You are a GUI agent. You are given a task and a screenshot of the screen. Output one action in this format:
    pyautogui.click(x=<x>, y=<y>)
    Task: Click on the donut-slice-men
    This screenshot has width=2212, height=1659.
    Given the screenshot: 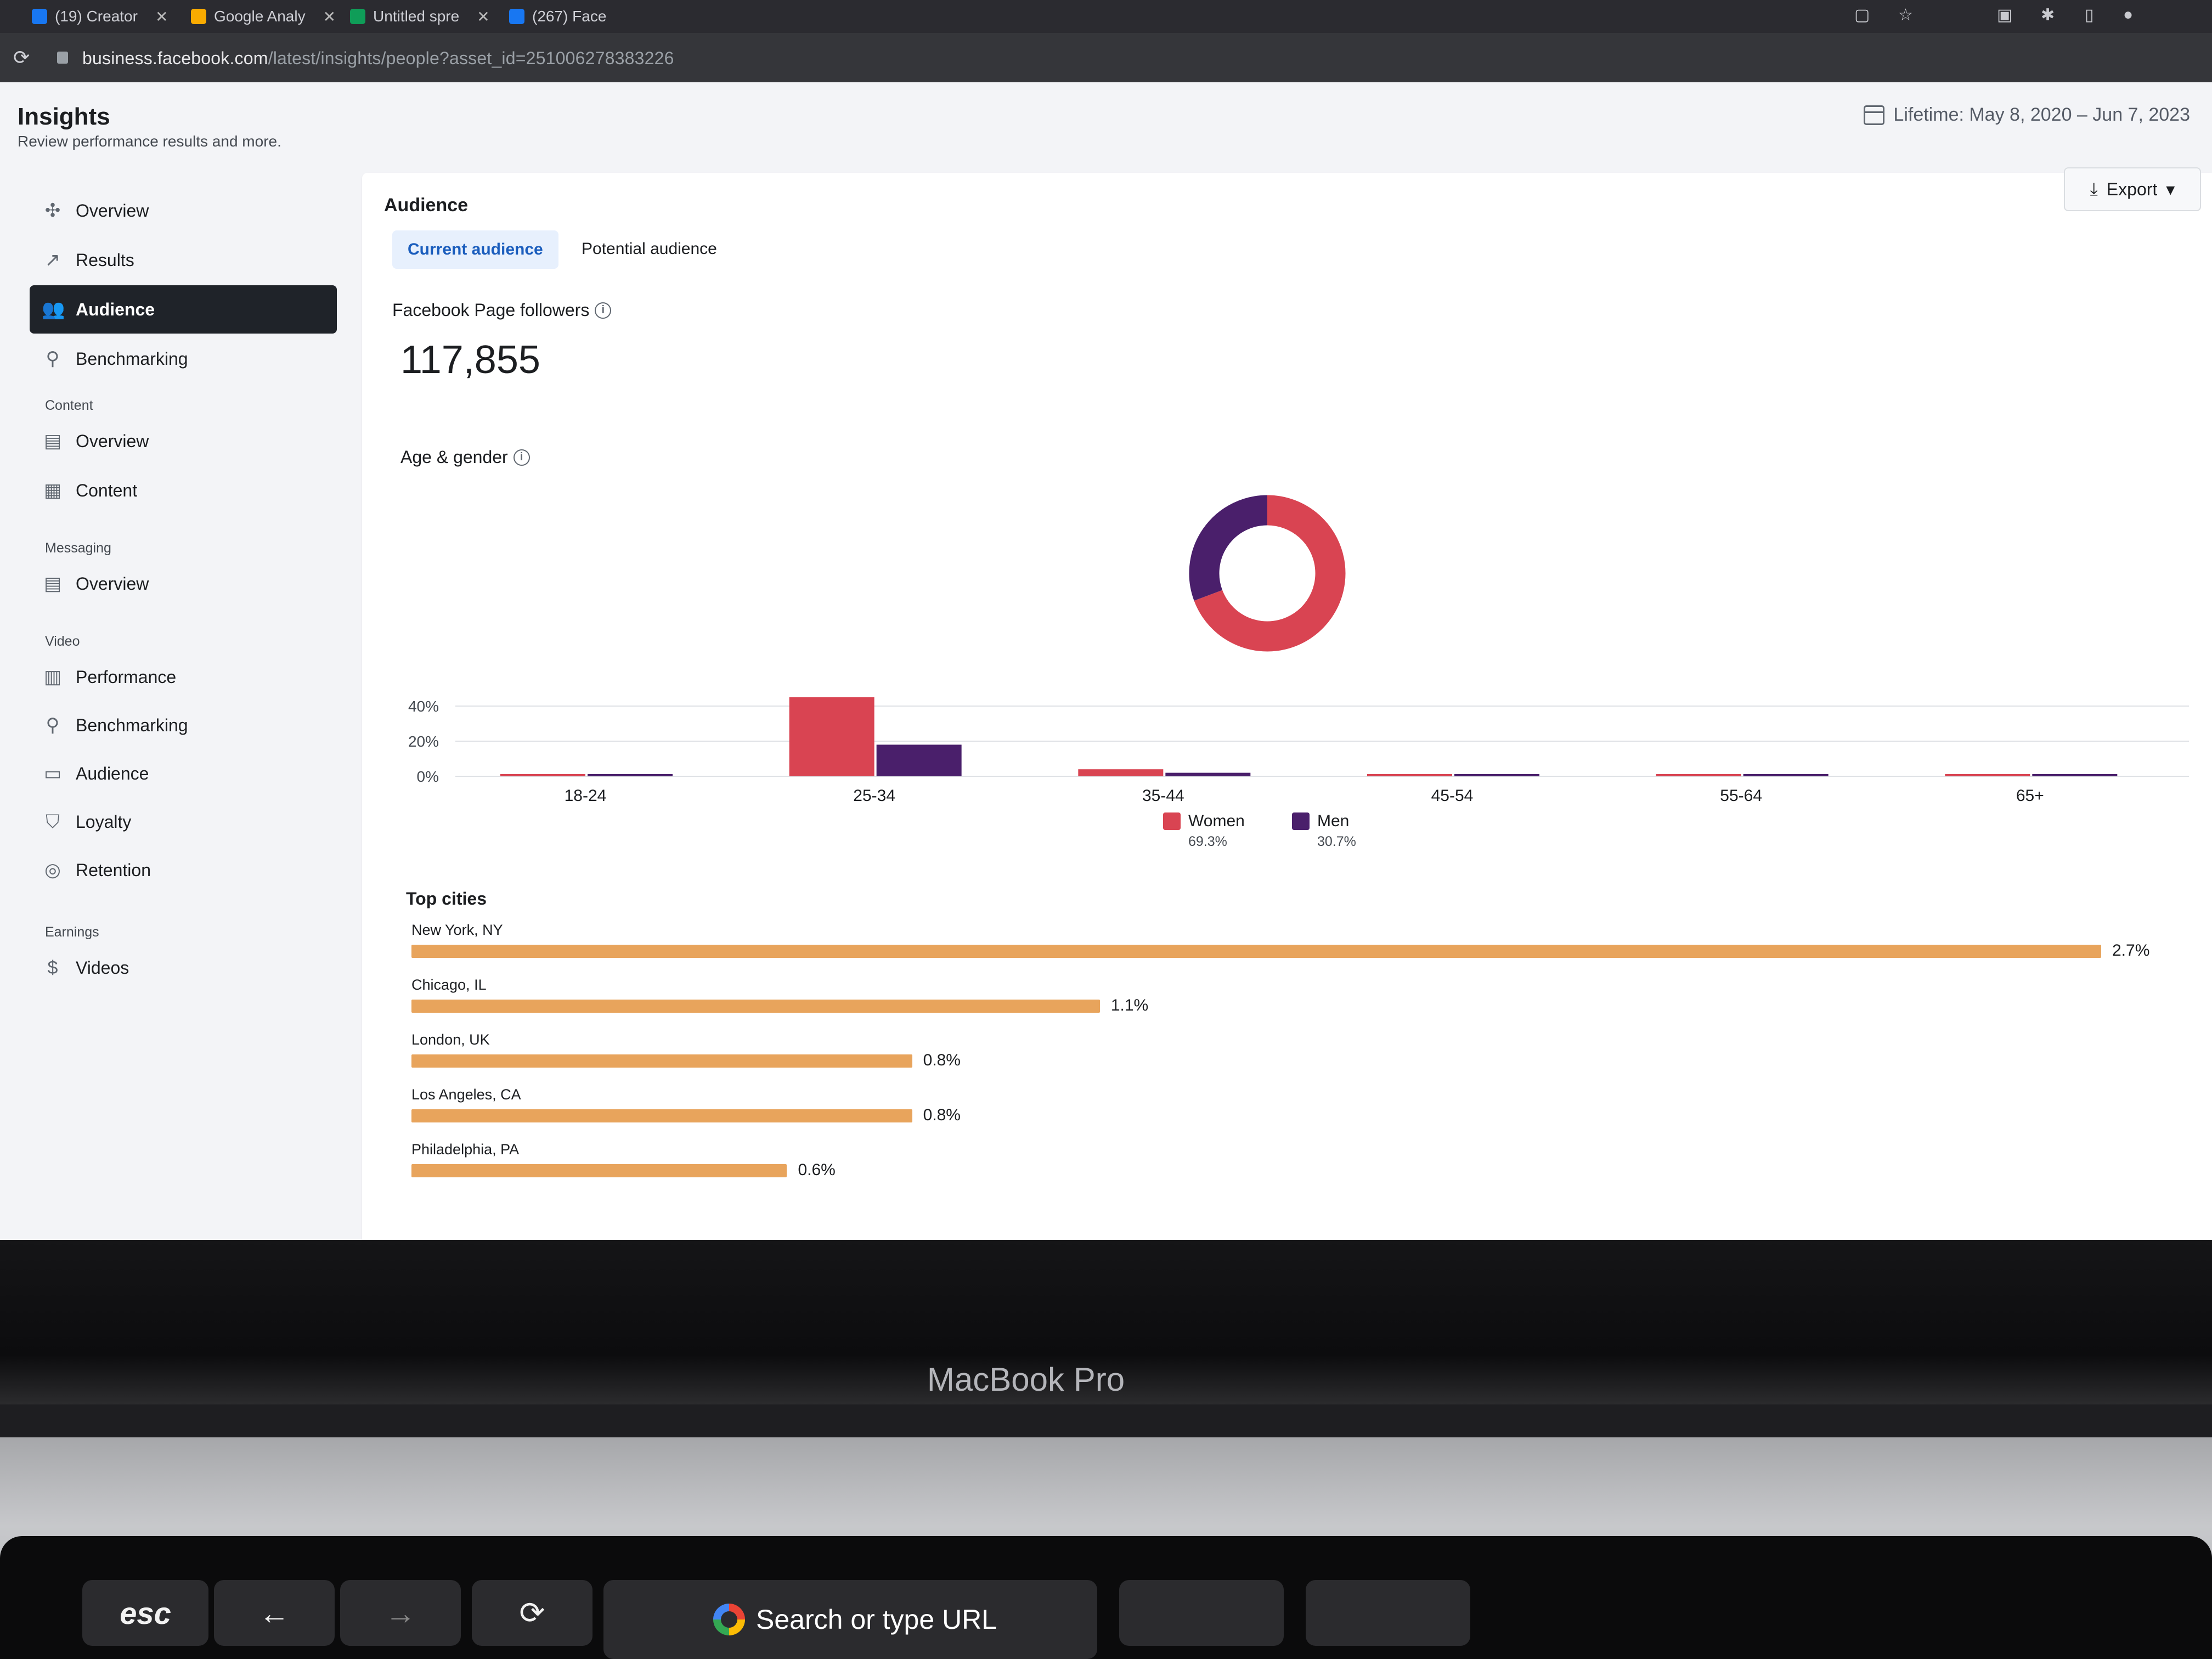 What is the action you would take?
    pyautogui.click(x=1228, y=548)
    